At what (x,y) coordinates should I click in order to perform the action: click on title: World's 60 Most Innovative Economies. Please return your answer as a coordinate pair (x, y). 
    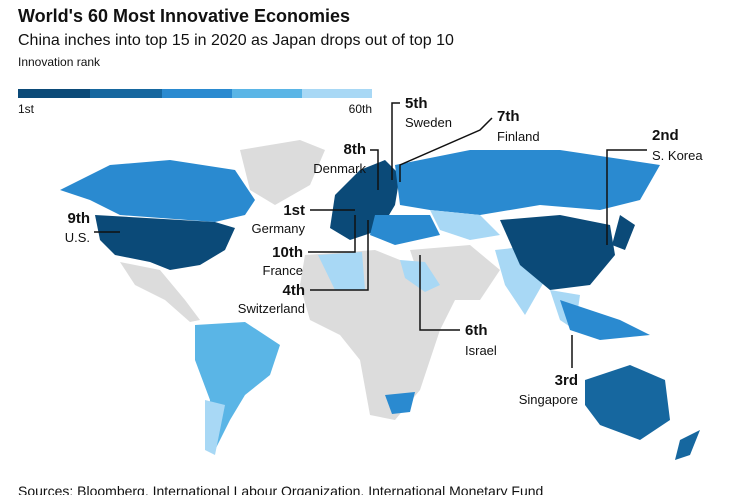
    Looking at the image, I should click on (184, 16).